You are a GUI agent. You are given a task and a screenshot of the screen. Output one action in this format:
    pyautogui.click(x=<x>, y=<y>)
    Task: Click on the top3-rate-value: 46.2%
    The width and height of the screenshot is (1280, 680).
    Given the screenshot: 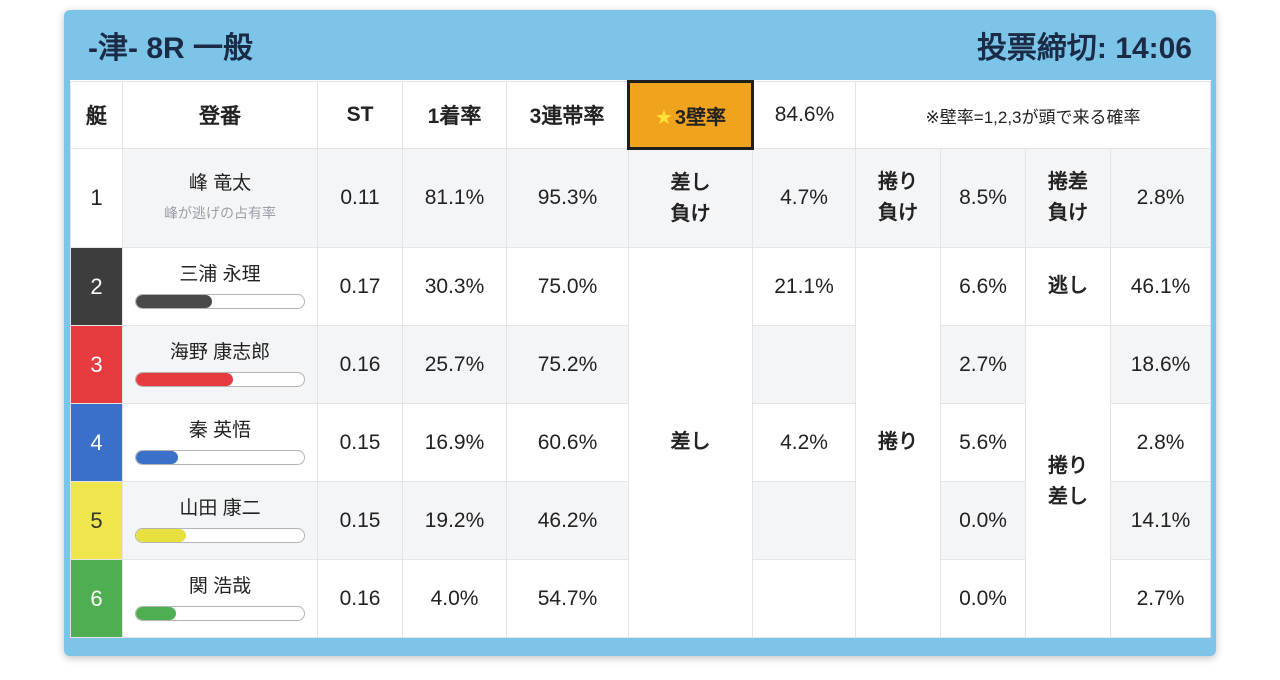 What is the action you would take?
    pyautogui.click(x=567, y=520)
    